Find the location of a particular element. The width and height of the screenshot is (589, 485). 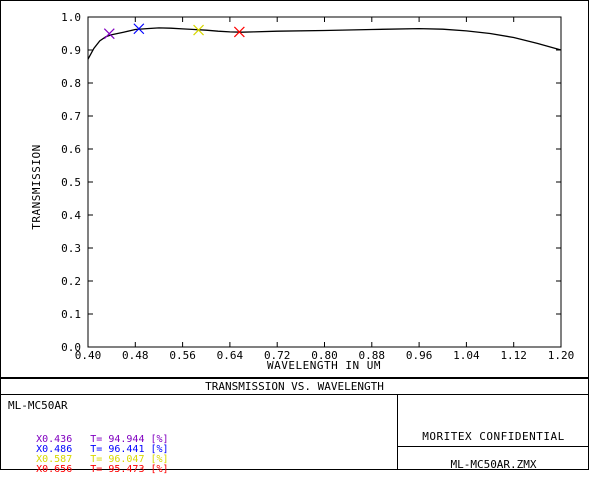

x-tick-label: 1.20 is located at coordinates (561, 355).